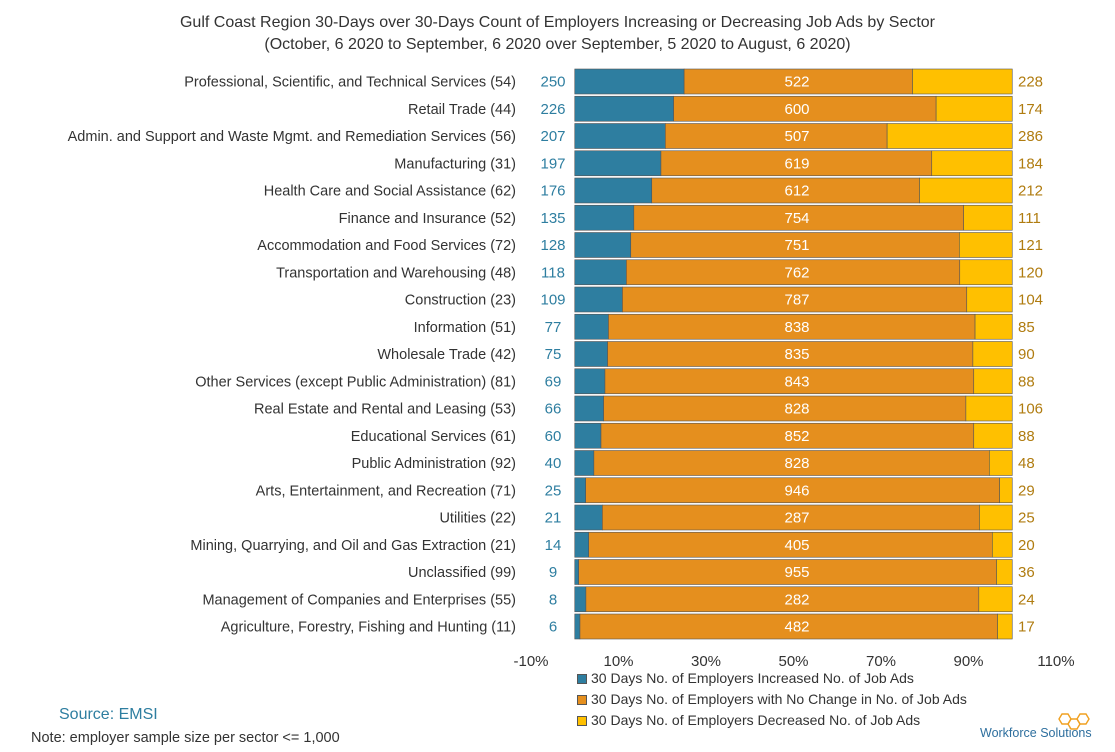  I want to click on workforce-solutions-logo: Workforce Solutions, so click(1040, 729).